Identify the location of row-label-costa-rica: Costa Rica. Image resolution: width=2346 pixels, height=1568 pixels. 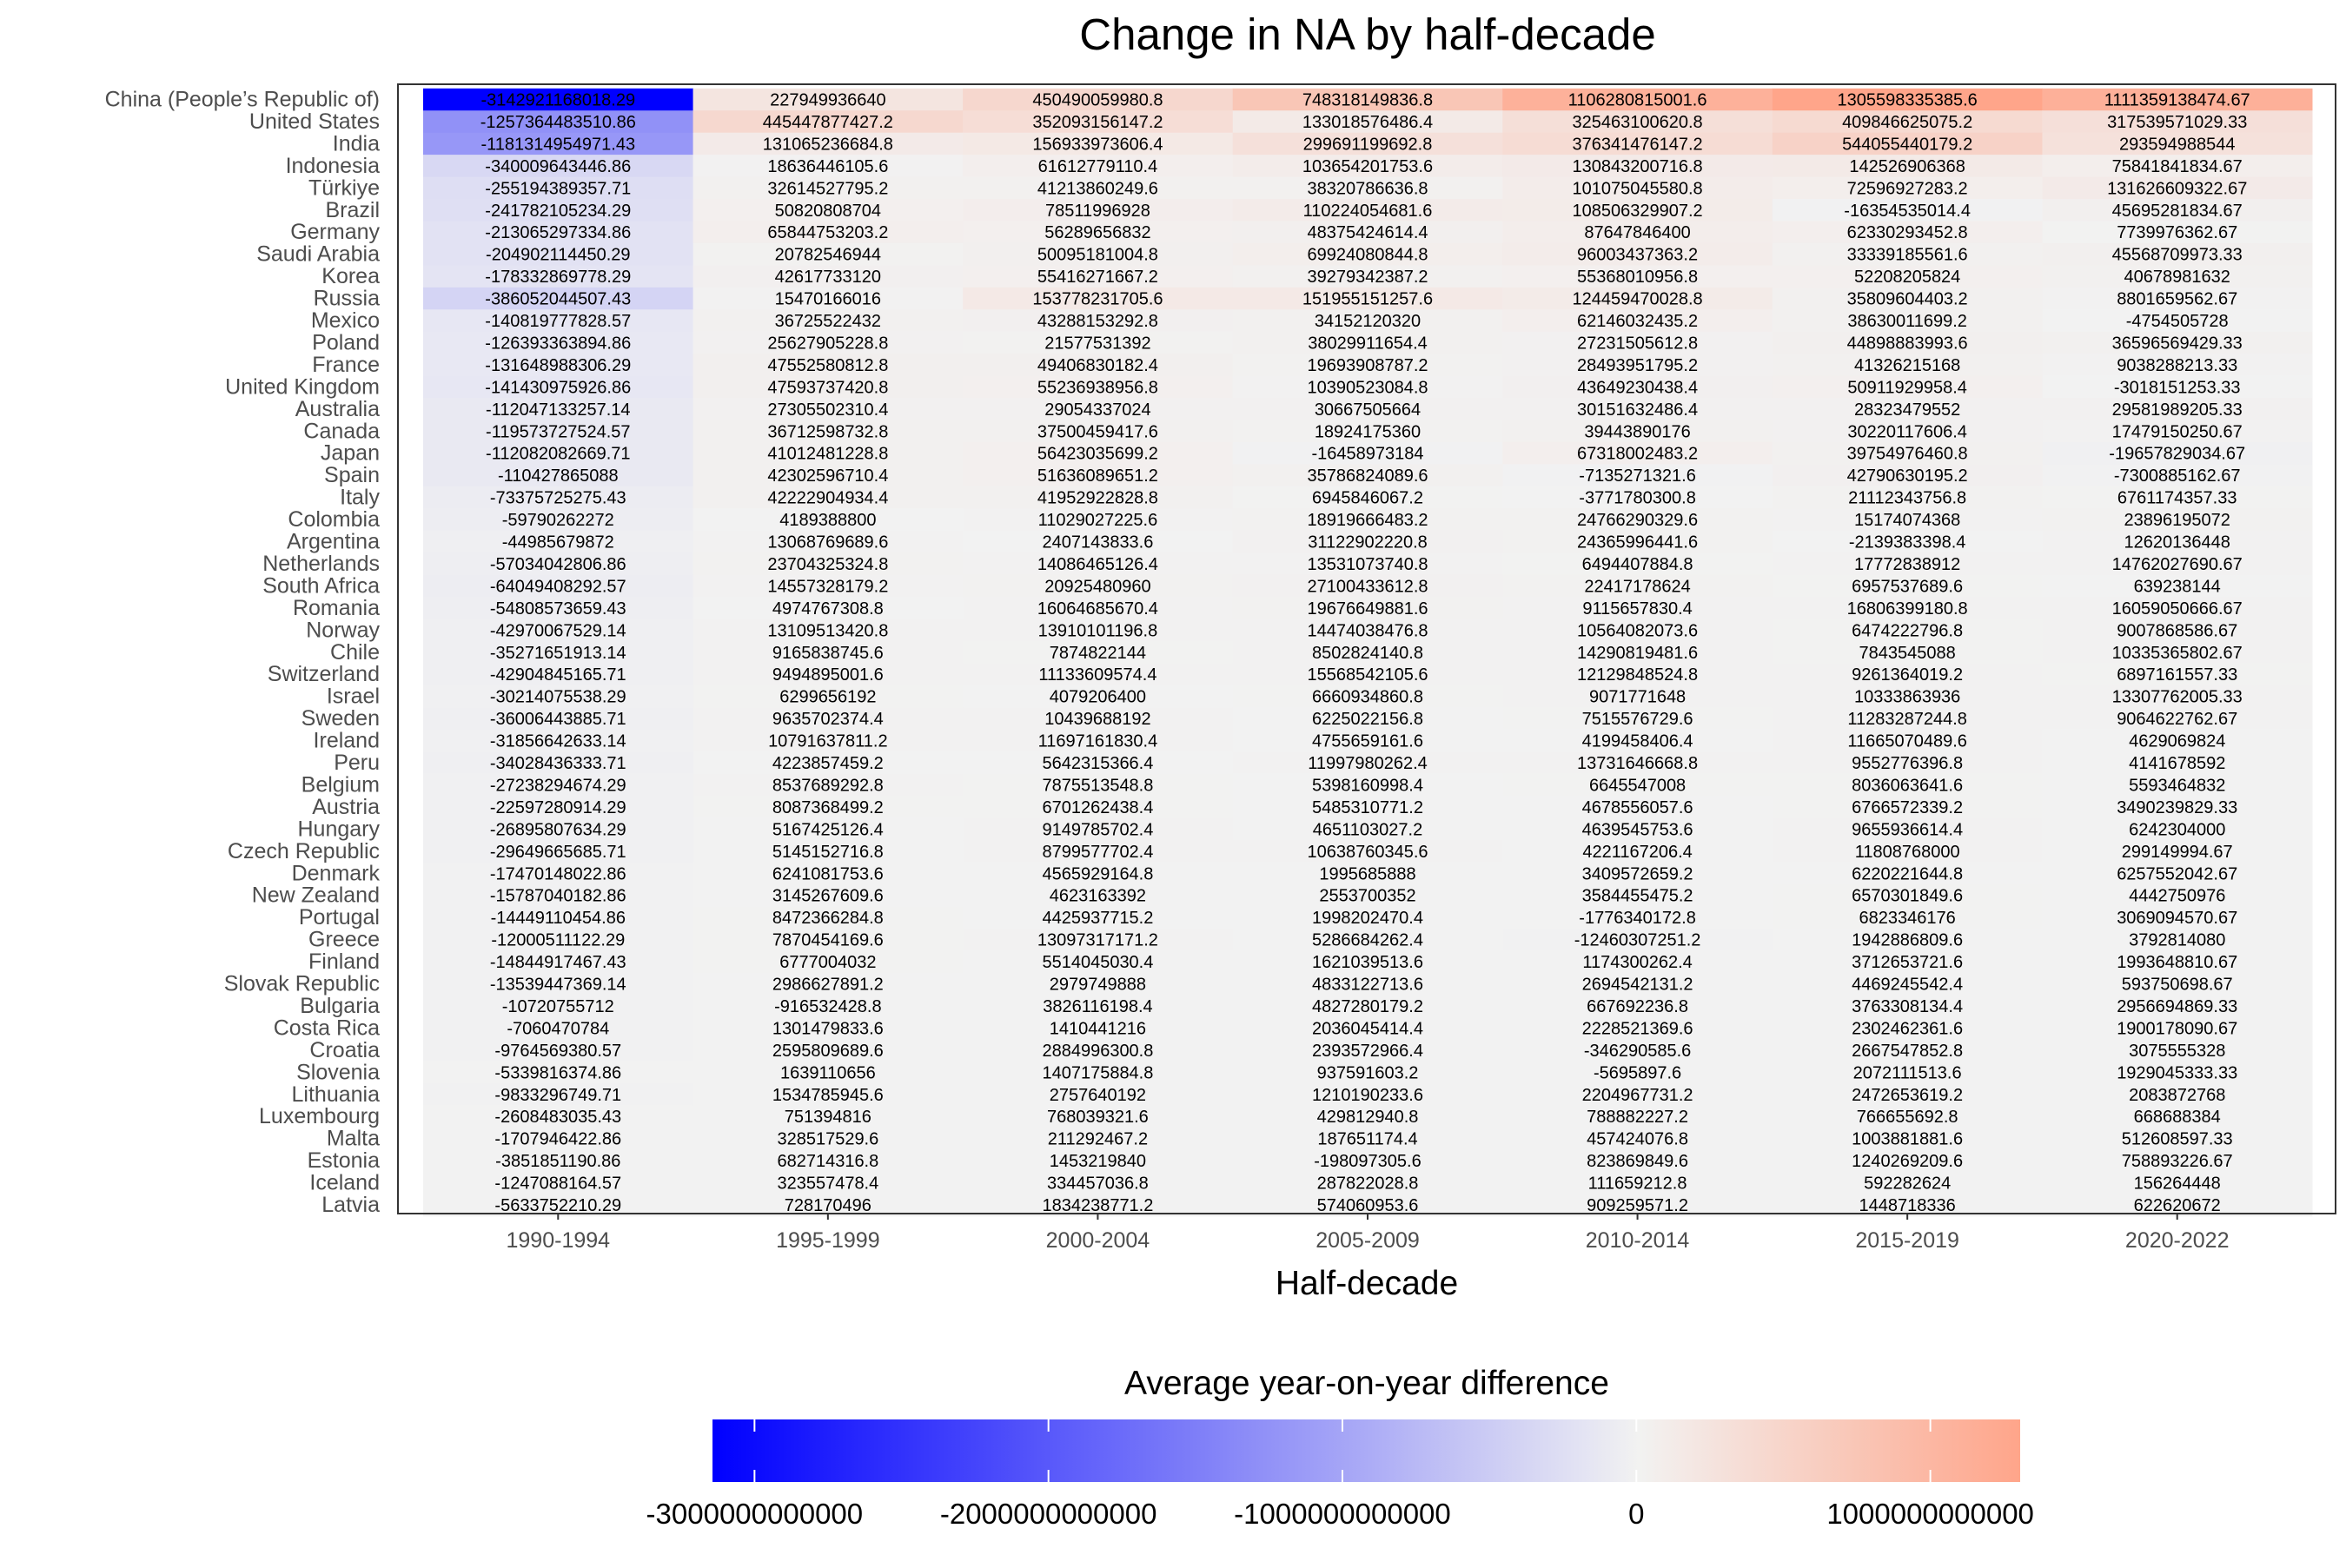
(327, 1028).